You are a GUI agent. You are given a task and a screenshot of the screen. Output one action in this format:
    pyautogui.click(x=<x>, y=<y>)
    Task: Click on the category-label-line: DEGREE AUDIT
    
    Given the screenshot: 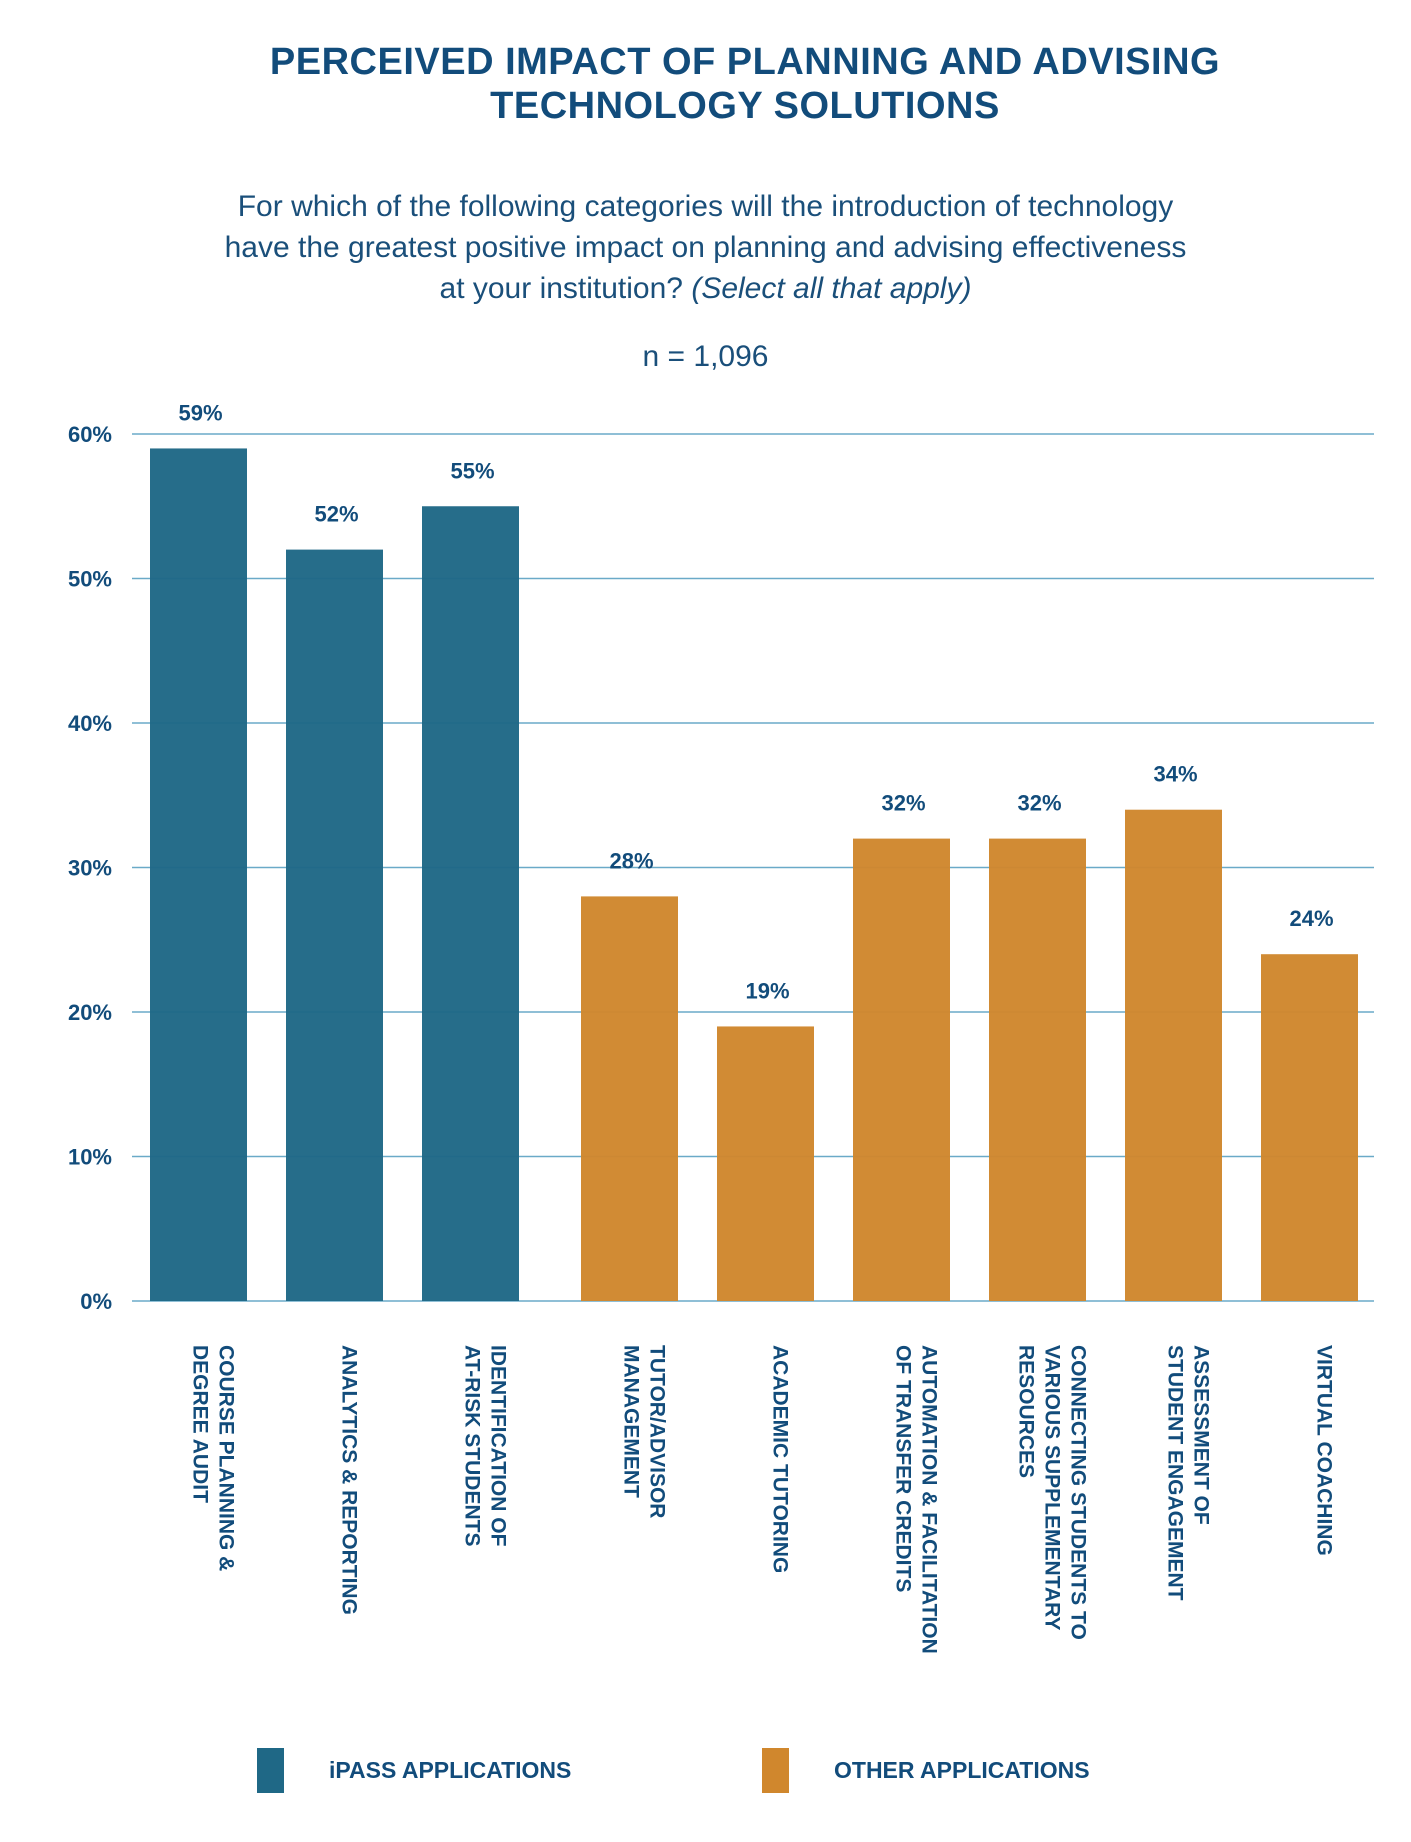 What is the action you would take?
    pyautogui.click(x=200, y=1424)
    